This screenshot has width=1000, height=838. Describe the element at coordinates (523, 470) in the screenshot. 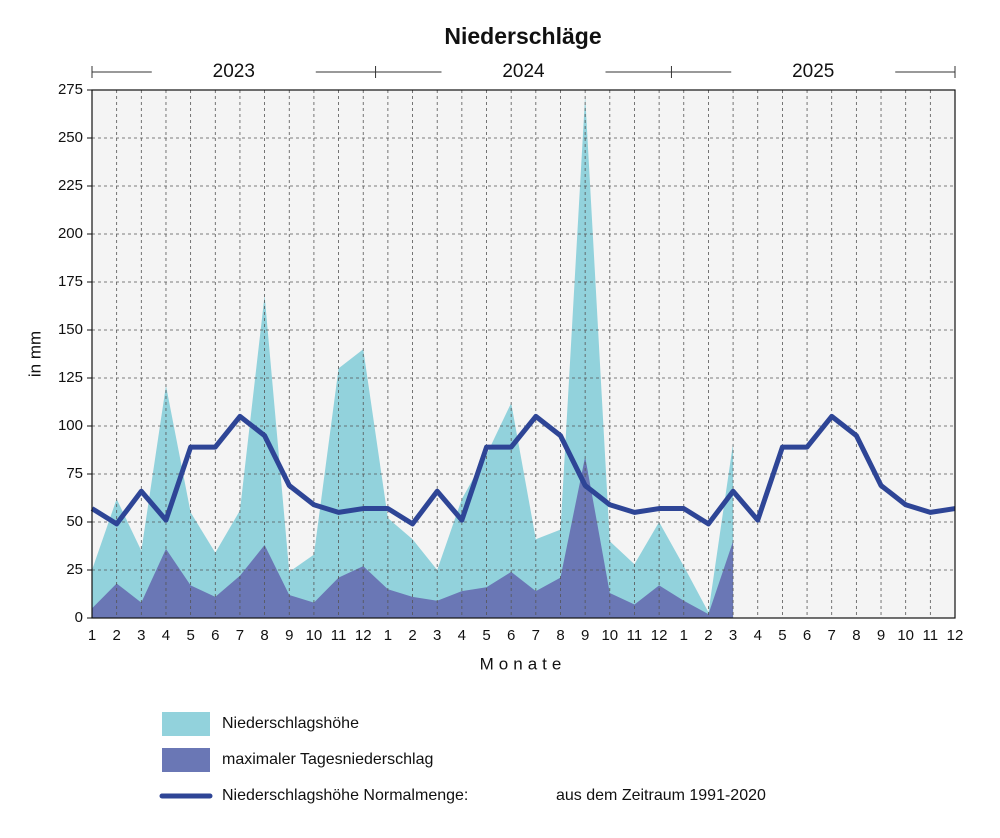

I see `line` at that location.